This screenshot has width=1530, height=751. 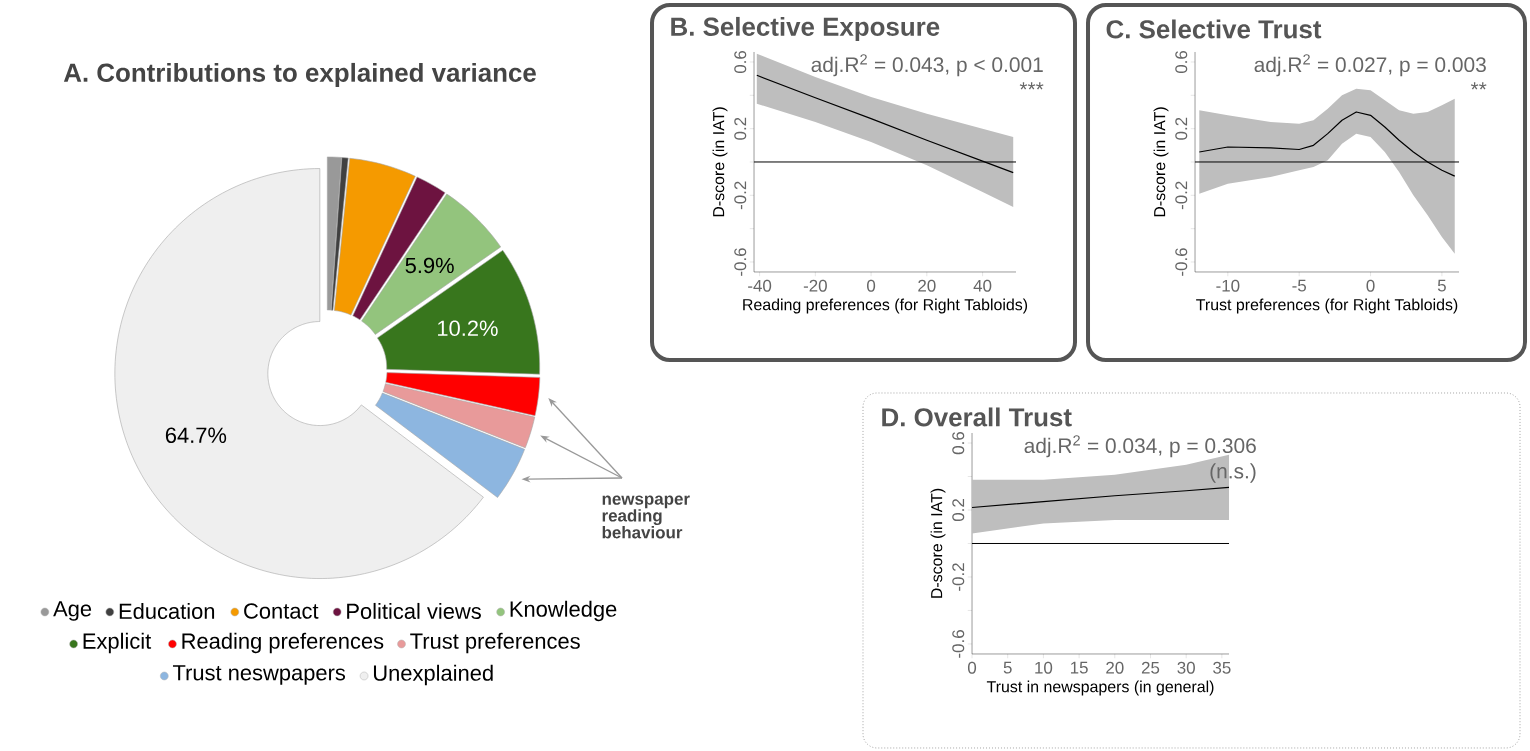 I want to click on x-tick-label: -20, so click(x=815, y=285).